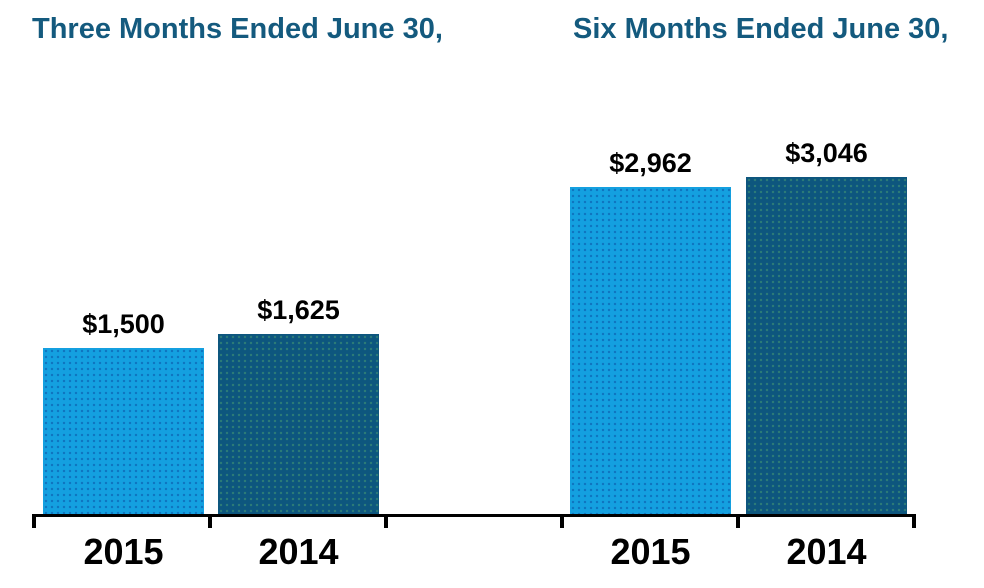  What do you see at coordinates (123, 431) in the screenshot?
I see `bar-2015-three-months` at bounding box center [123, 431].